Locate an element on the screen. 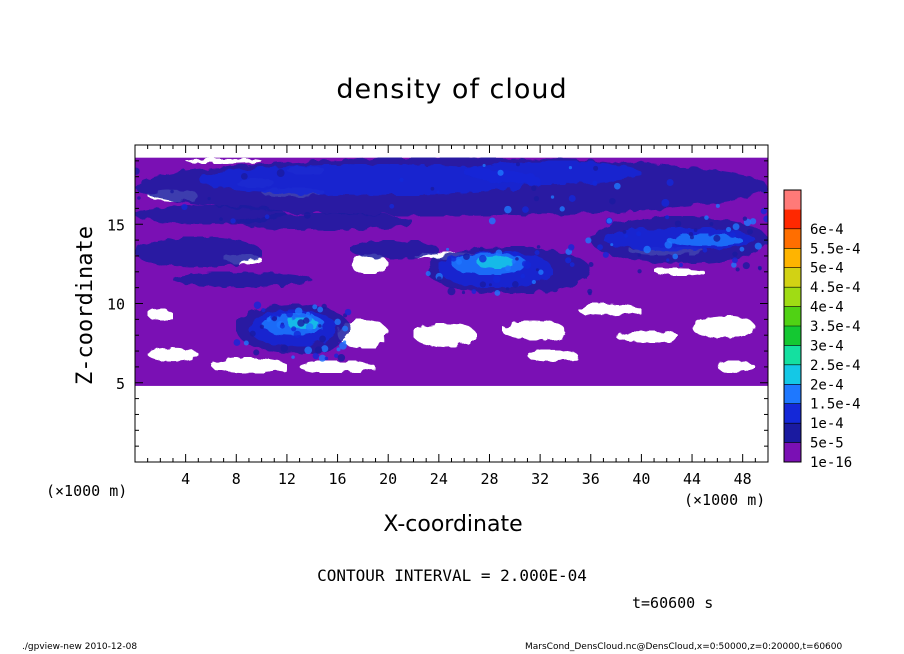 Image resolution: width=904 pixels, height=654 pixels. colorbar-label: 4.5e-4 is located at coordinates (835, 288).